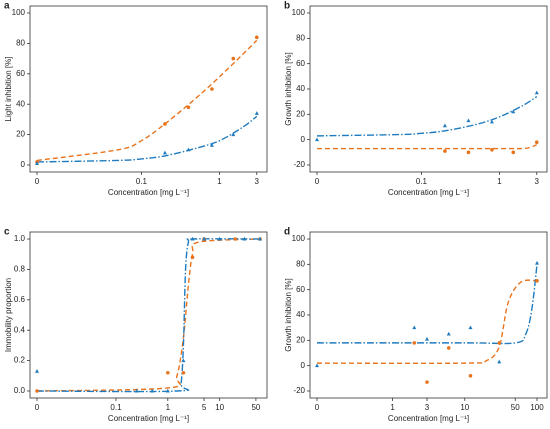 This screenshot has width=550, height=429. I want to click on y-axis-label: Immobility proportion, so click(8, 315).